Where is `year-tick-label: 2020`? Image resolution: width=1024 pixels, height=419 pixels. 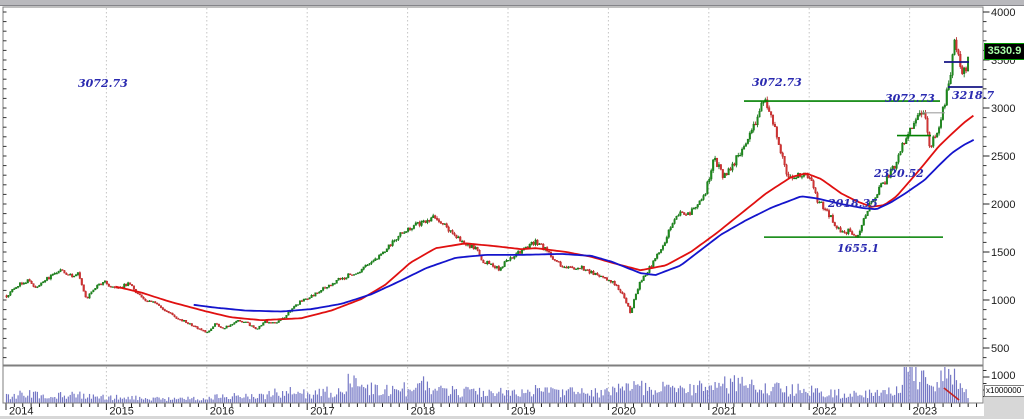
year-tick-label: 2020 is located at coordinates (623, 412).